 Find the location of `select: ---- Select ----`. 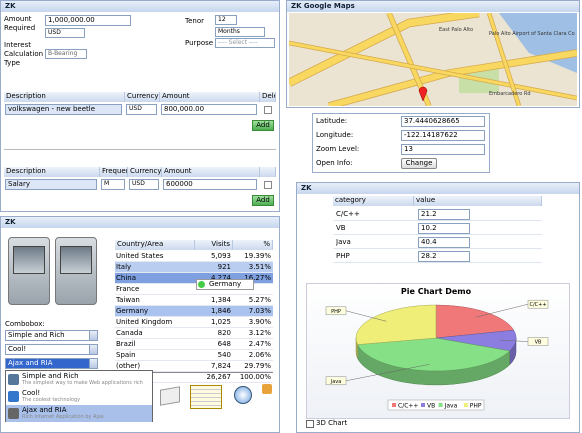

select: ---- Select ---- is located at coordinates (245, 43).